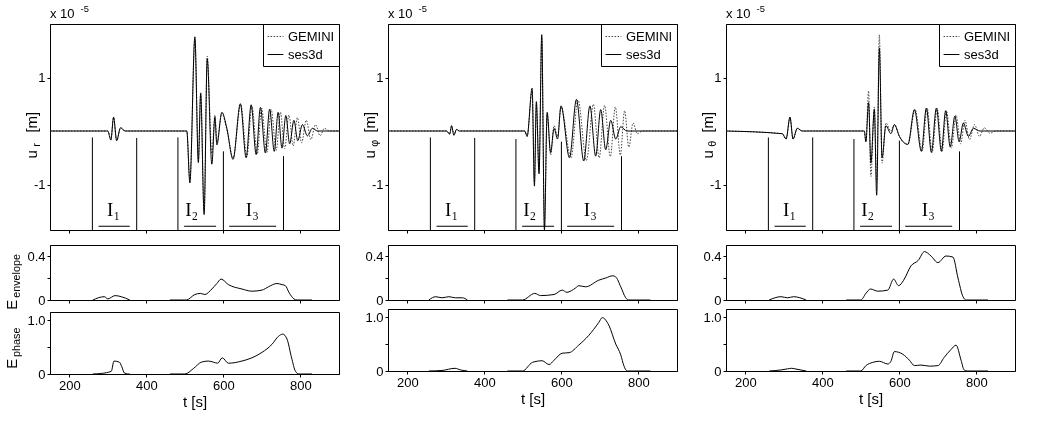  Describe the element at coordinates (12, 348) in the screenshot. I see `y-axis-title: Ephase` at that location.